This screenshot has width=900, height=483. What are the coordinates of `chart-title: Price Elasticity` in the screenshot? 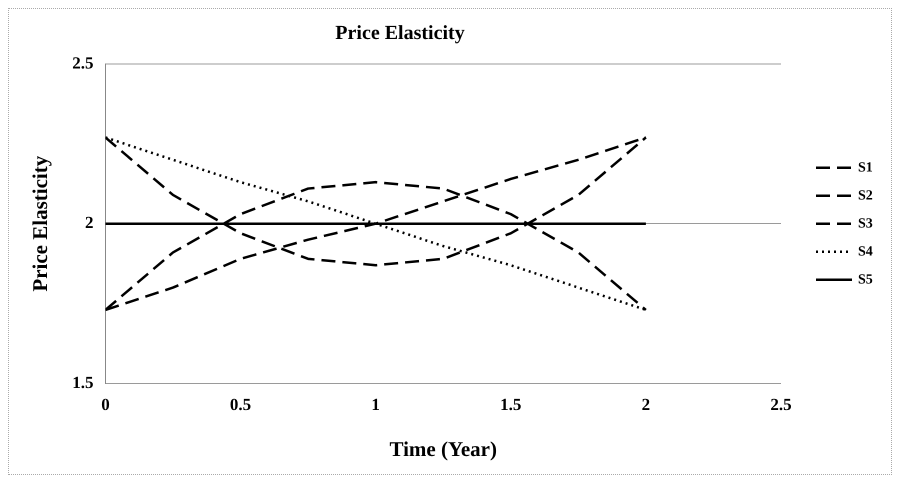 It's located at (400, 33).